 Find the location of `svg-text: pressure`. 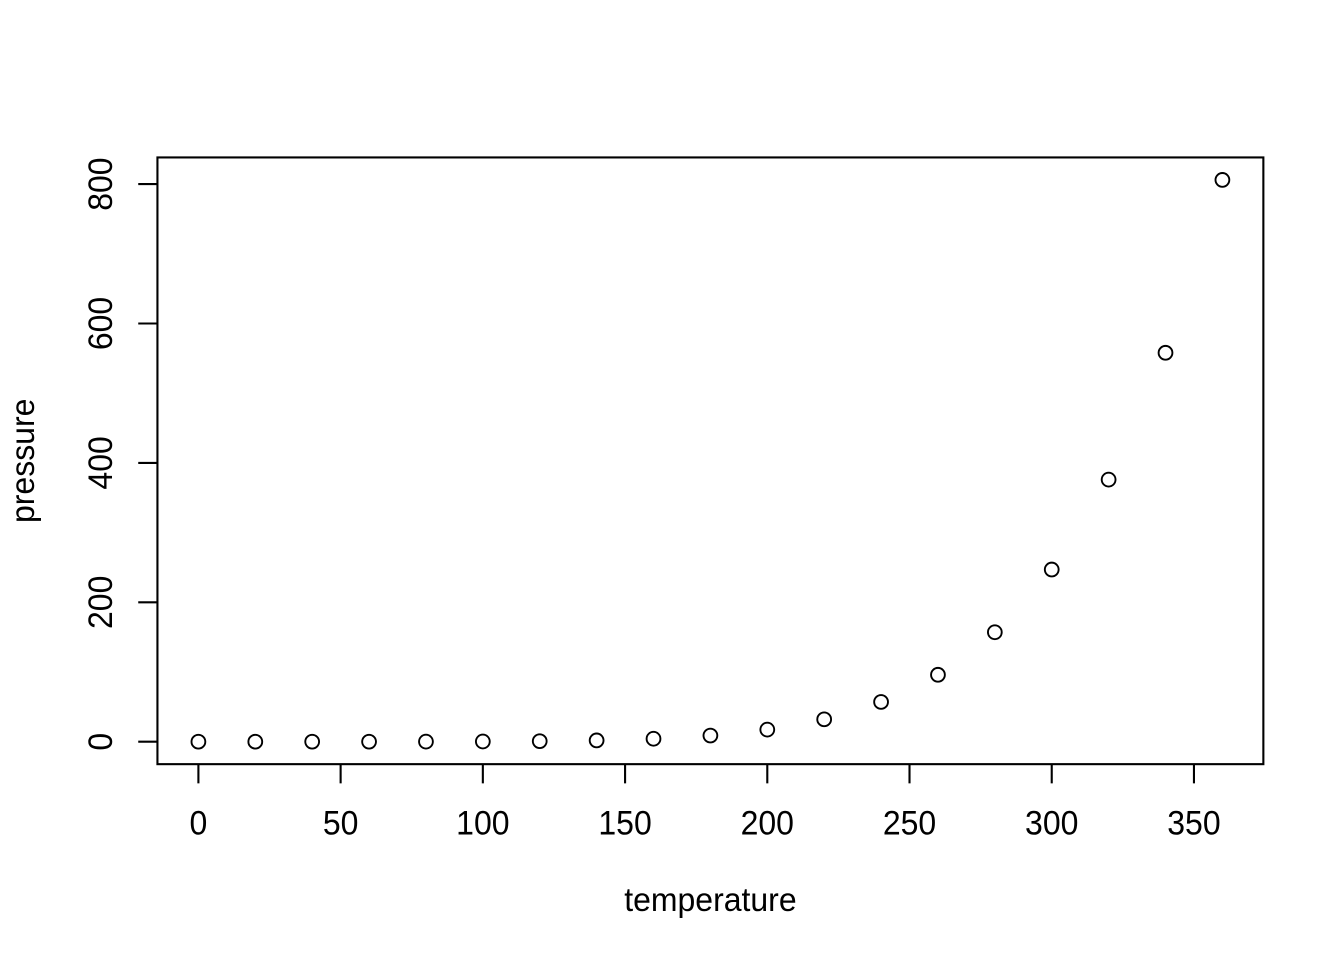

svg-text: pressure is located at coordinates (22, 461).